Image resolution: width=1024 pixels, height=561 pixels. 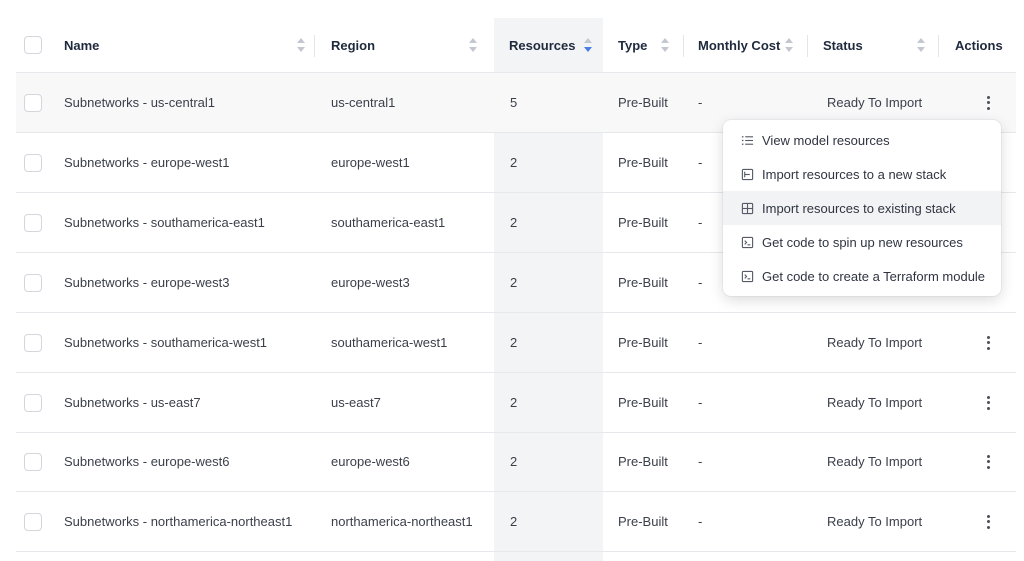 What do you see at coordinates (147, 461) in the screenshot?
I see `cell-name: Subnetworks - europe-west6` at bounding box center [147, 461].